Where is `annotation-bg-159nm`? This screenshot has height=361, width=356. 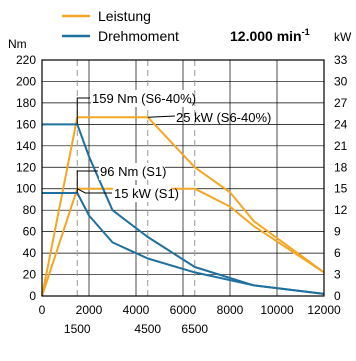 annotation-bg-159nm is located at coordinates (140, 98).